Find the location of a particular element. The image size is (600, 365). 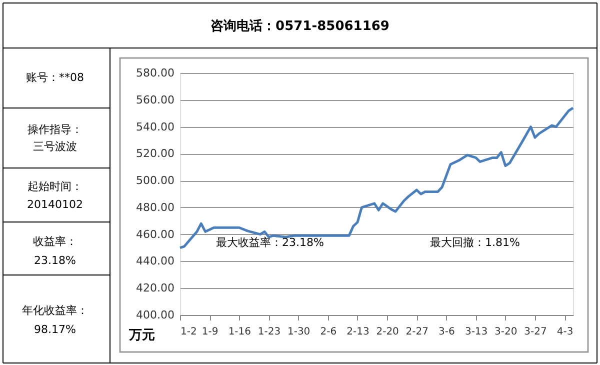

x-tick-label: 1-2 is located at coordinates (188, 332).